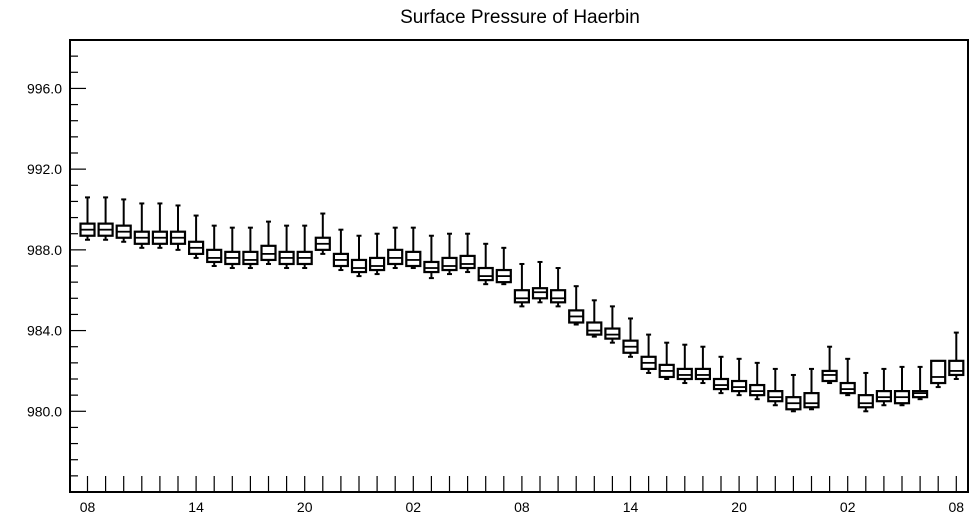 Image resolution: width=975 pixels, height=518 pixels. What do you see at coordinates (44, 331) in the screenshot?
I see `y-tick-label: 984.0` at bounding box center [44, 331].